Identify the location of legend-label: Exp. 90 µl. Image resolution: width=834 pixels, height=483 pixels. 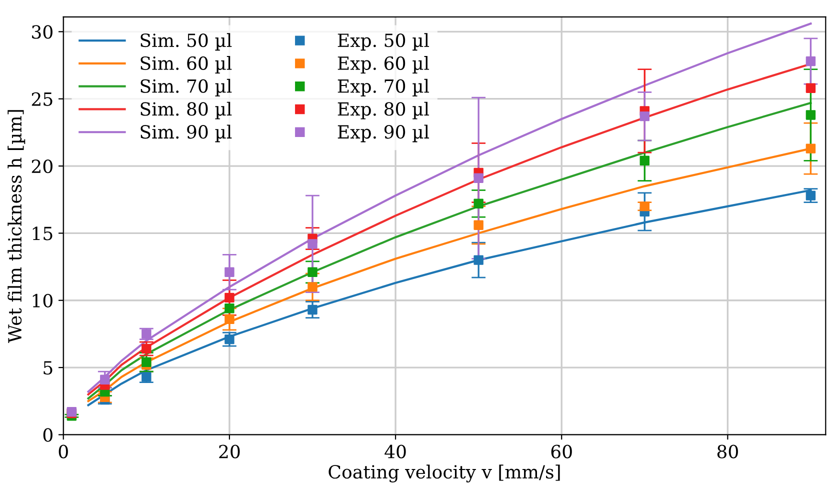
(383, 133).